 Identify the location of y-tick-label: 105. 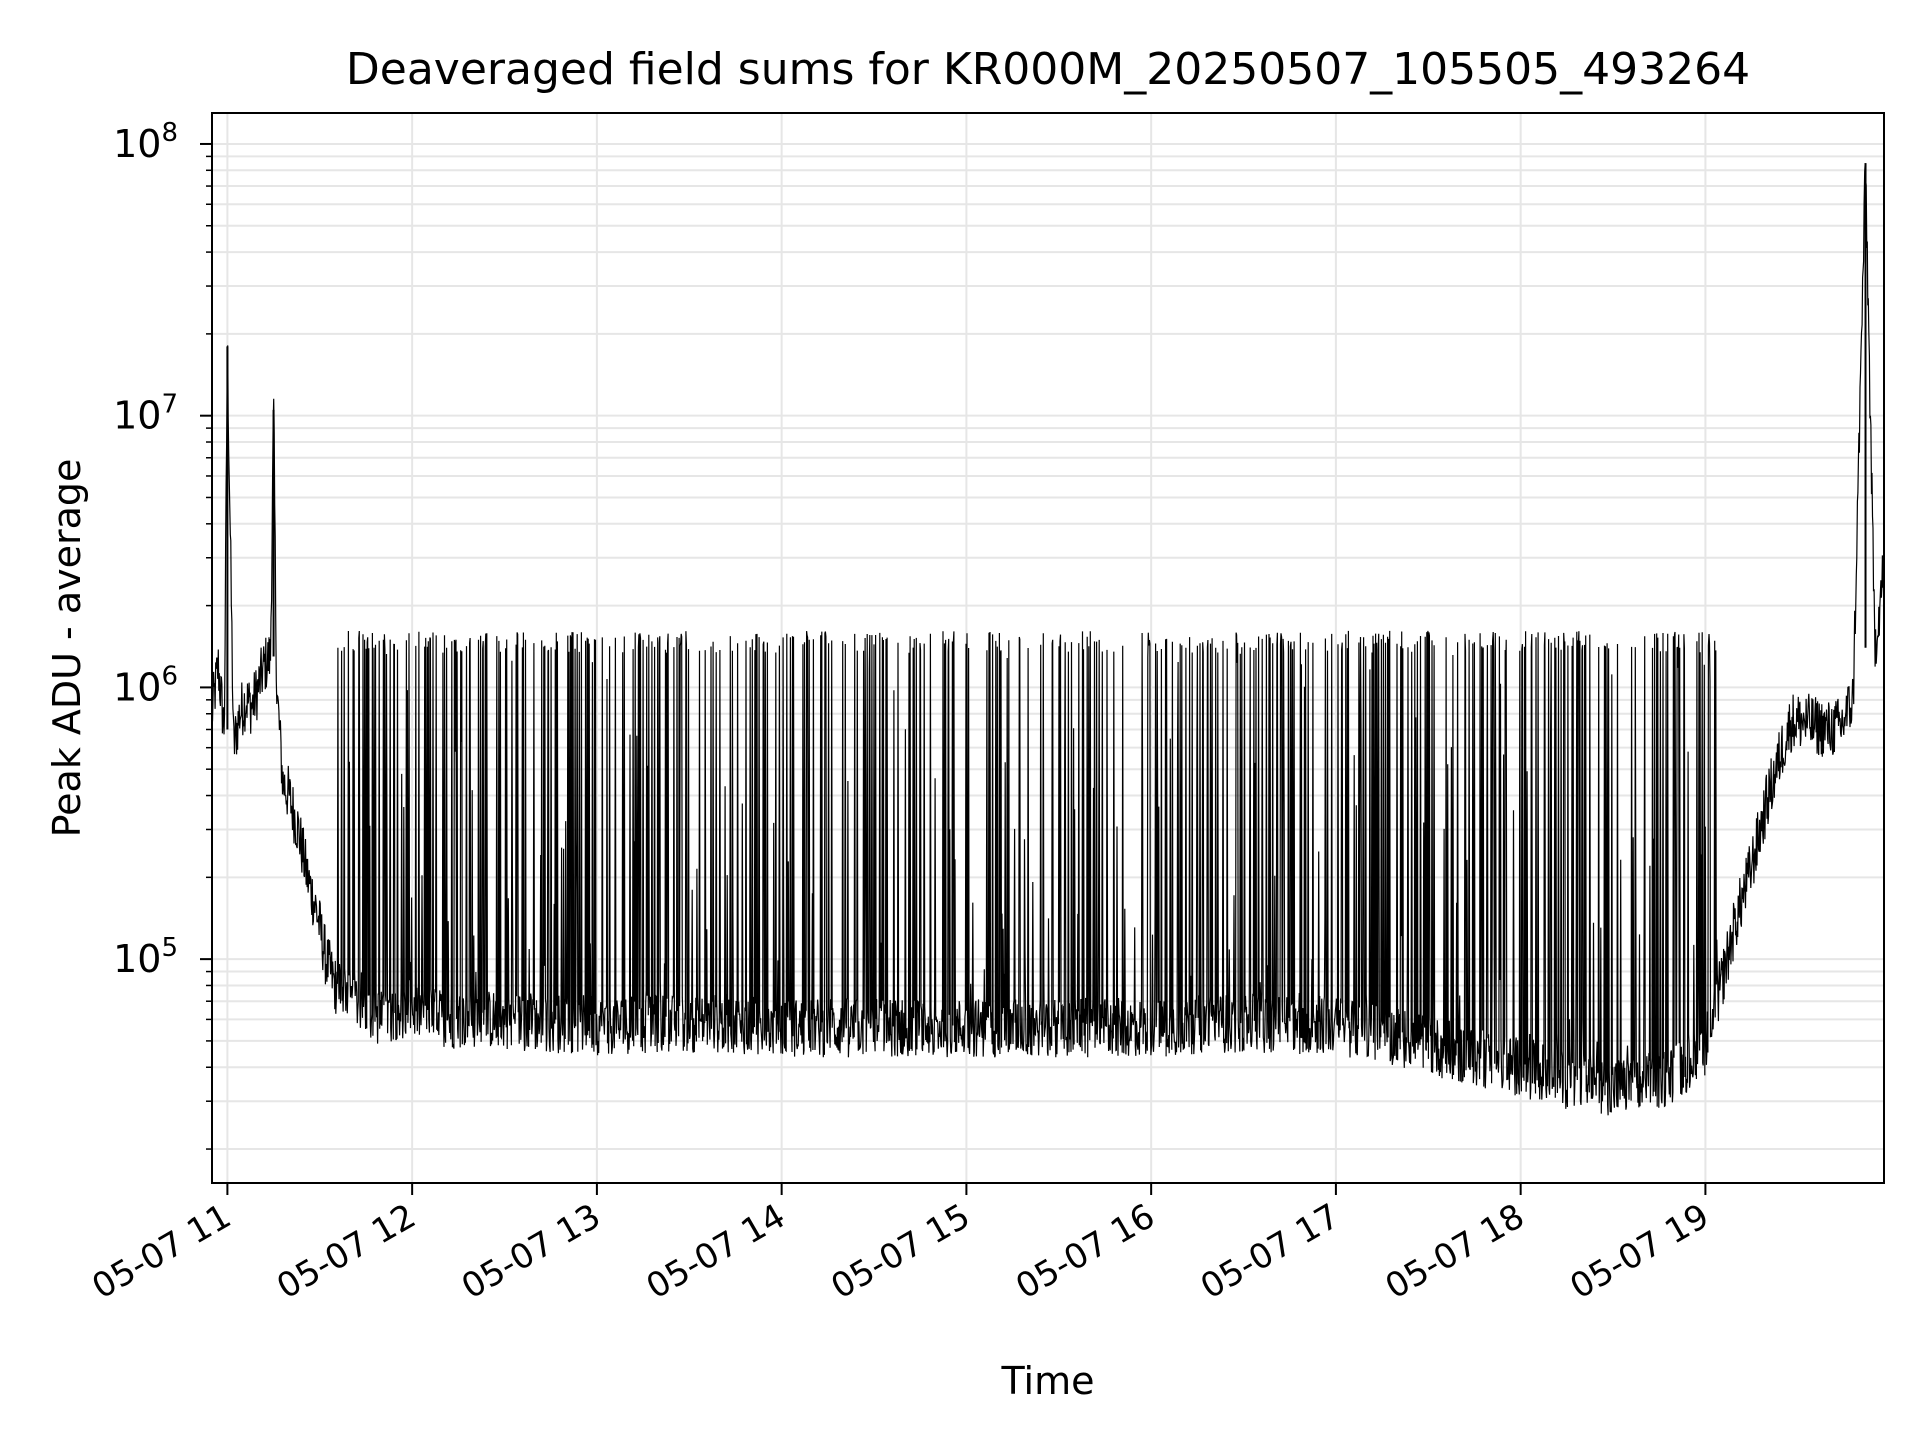
(145, 957).